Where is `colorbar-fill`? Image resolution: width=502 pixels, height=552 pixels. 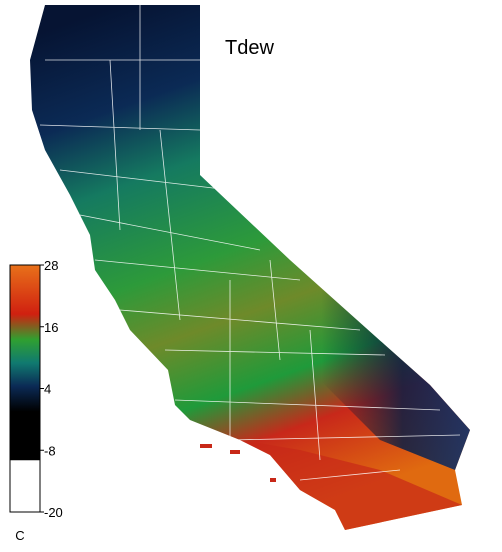 colorbar-fill is located at coordinates (25, 363).